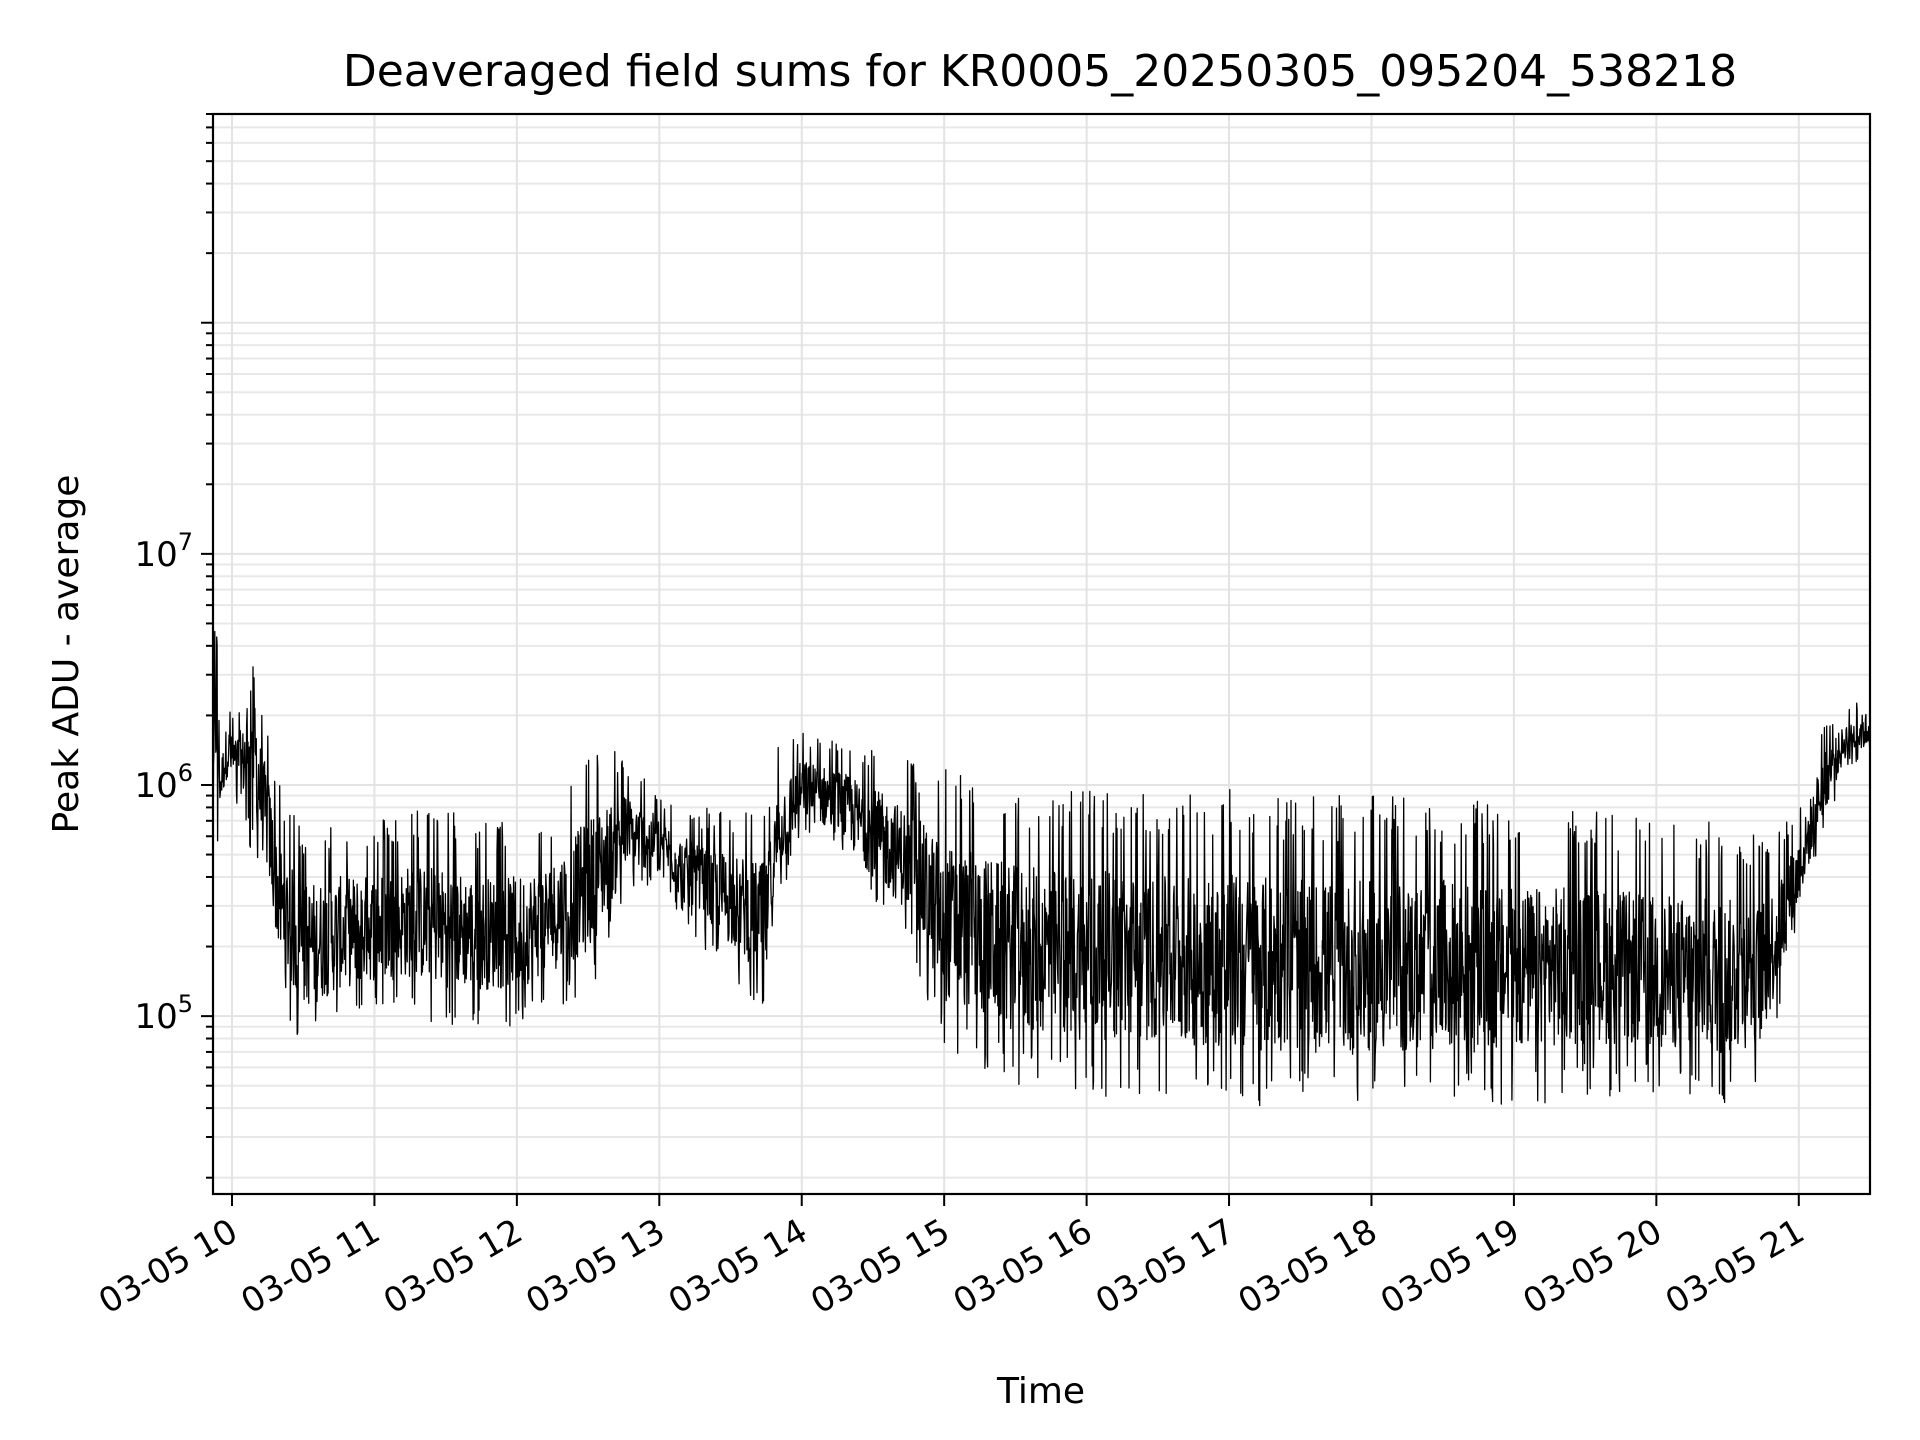 Image resolution: width=1920 pixels, height=1440 pixels. Describe the element at coordinates (880, 1266) in the screenshot. I see `x-tick-label: 03-05 15` at that location.